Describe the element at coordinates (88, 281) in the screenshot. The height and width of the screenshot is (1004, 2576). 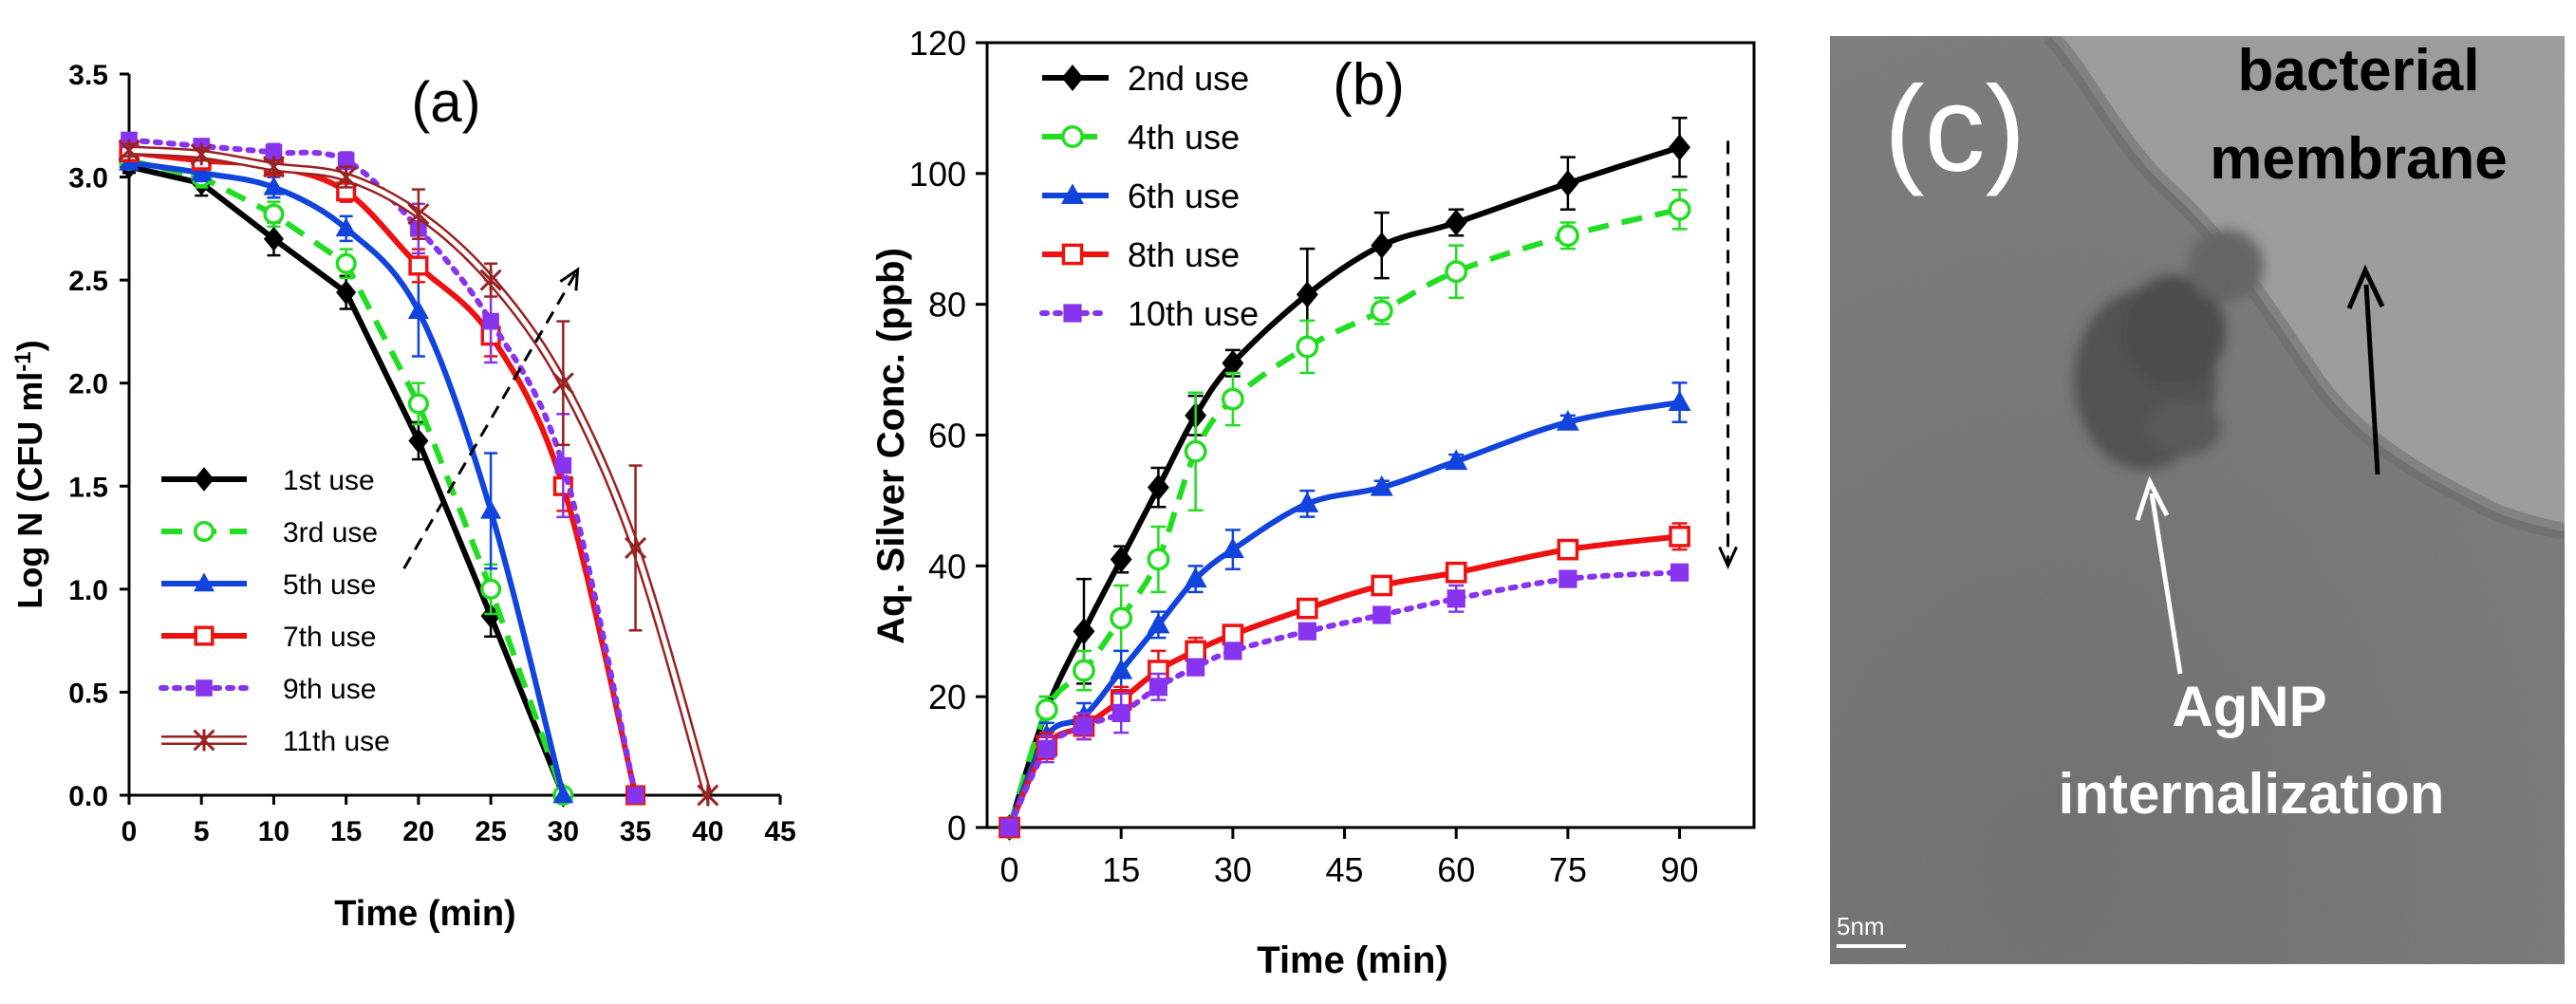
I see `panel-a-y-tick-label: 2.5` at that location.